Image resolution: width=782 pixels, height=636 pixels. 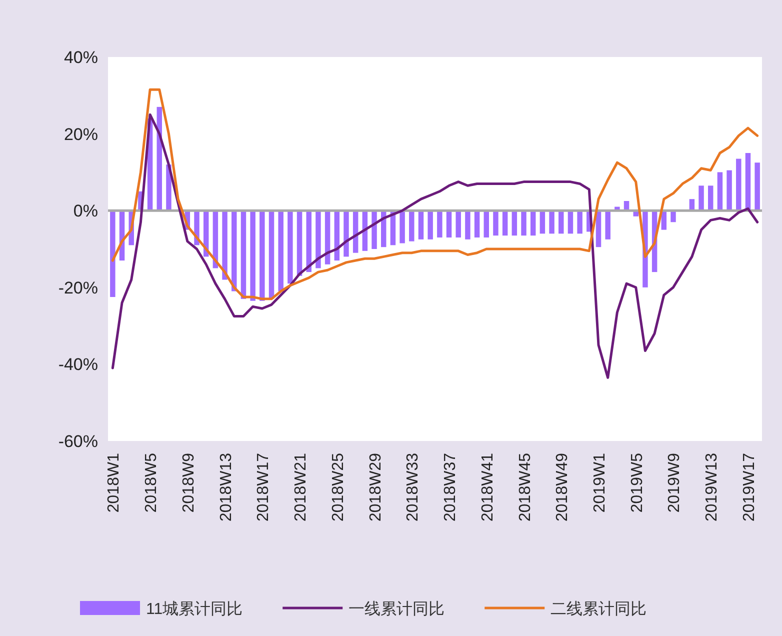 I want to click on y-tick-label: 0%, so click(x=85, y=211).